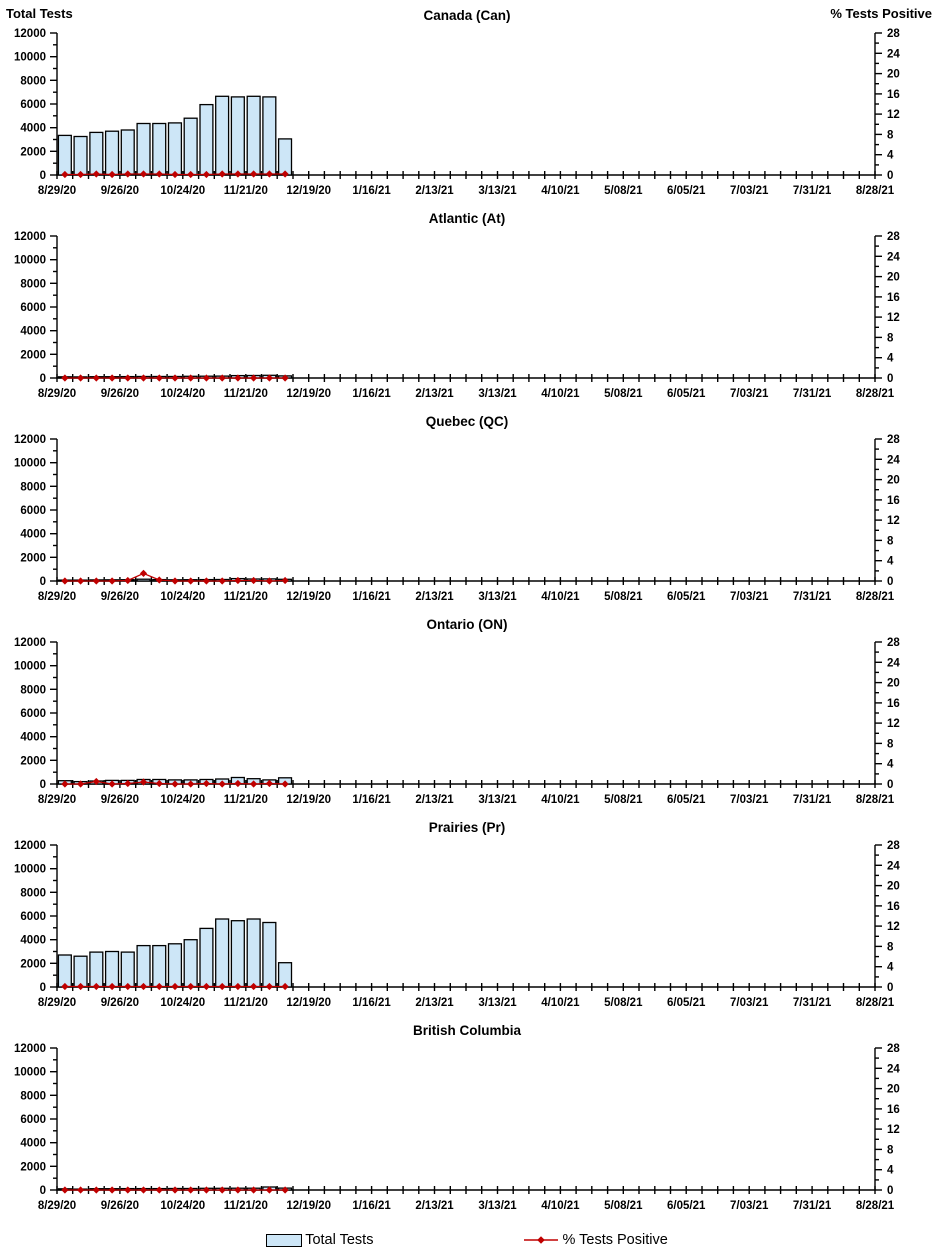  Describe the element at coordinates (467, 1241) in the screenshot. I see `chart-legend: Total Tests % Tests Positive` at that location.